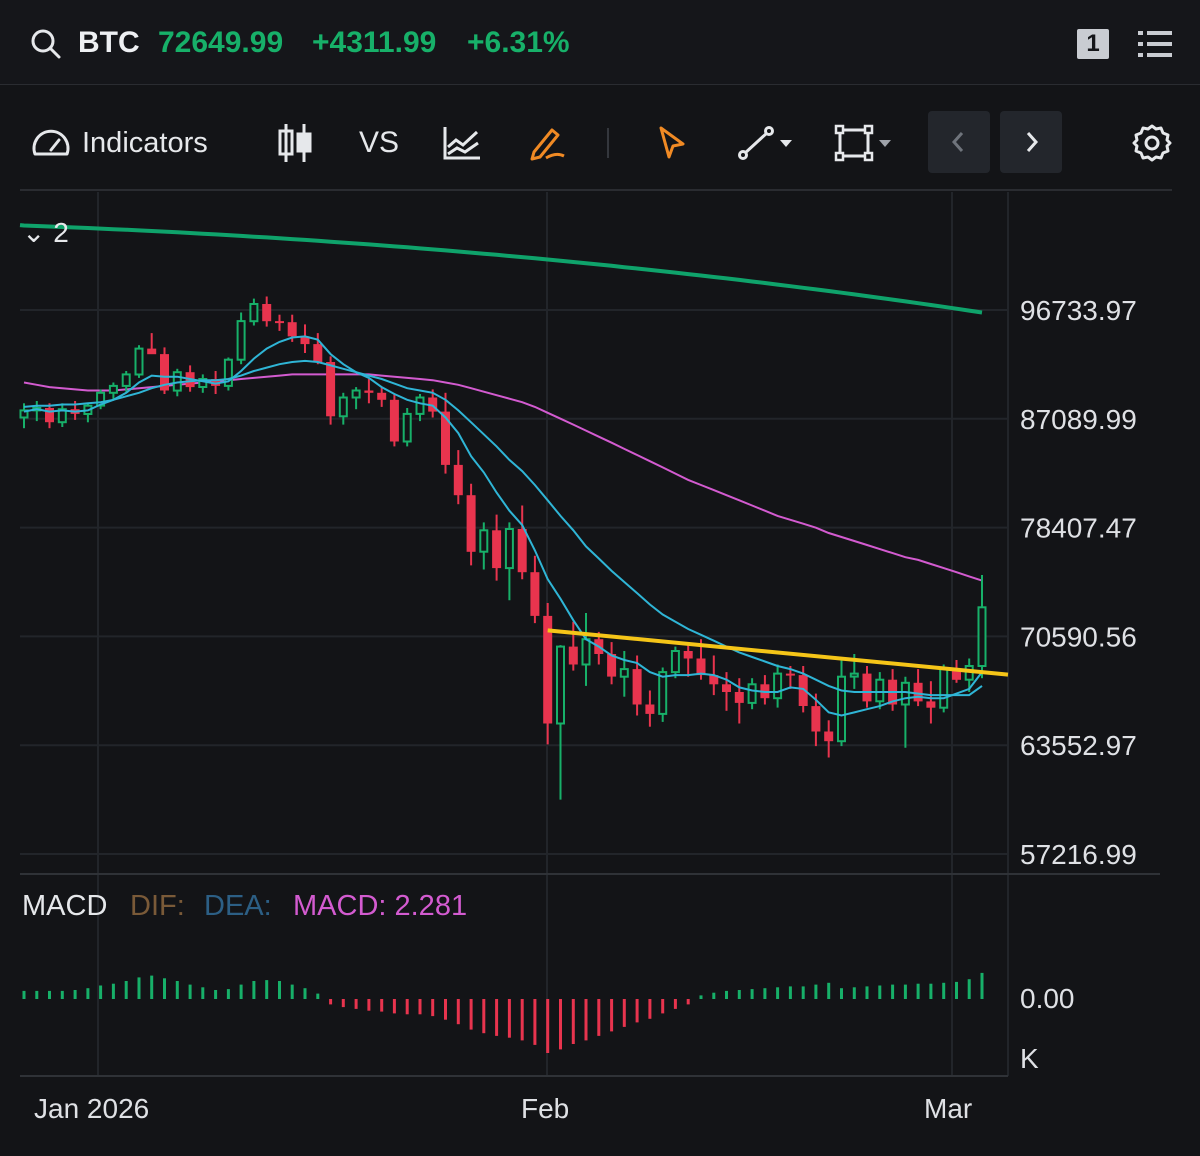  I want to click on shape-tool-button, so click(864, 143).